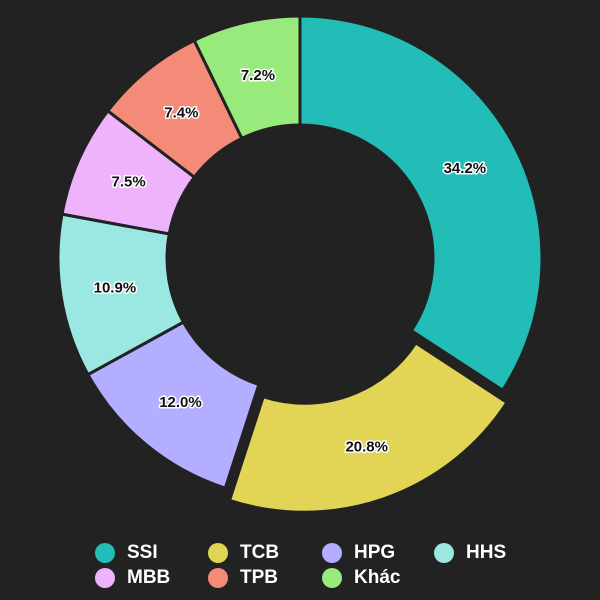  What do you see at coordinates (142, 552) in the screenshot?
I see `legend-label: SSI` at bounding box center [142, 552].